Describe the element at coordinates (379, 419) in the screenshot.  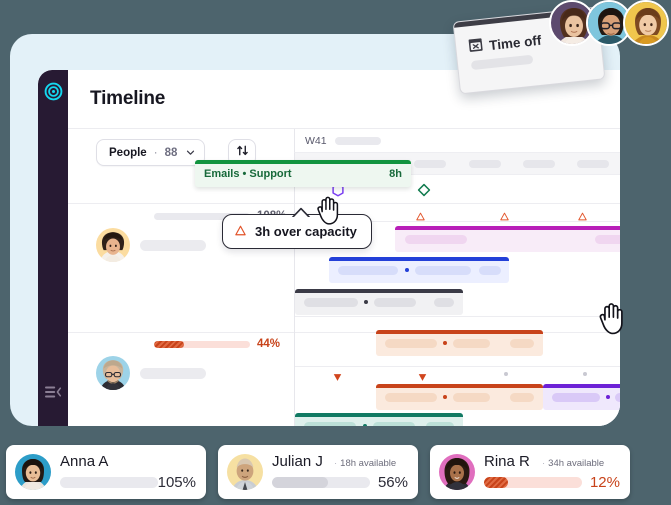
I see `task-bar-teal` at that location.